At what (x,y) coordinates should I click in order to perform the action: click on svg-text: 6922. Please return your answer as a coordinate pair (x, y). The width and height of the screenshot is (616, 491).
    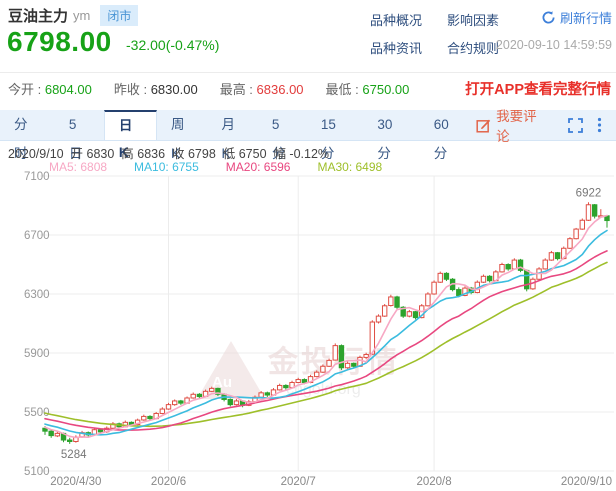
    Looking at the image, I should click on (589, 193).